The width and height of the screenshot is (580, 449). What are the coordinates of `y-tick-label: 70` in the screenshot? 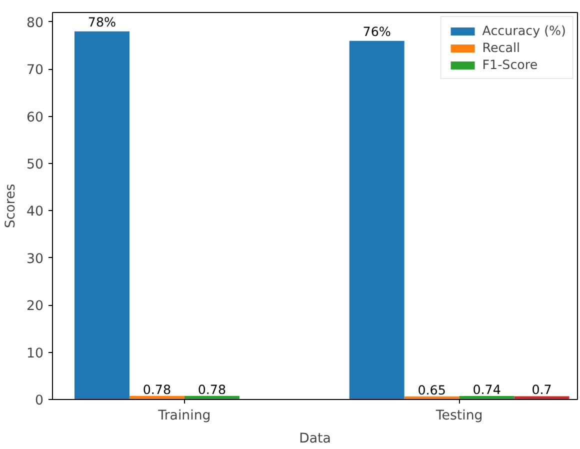 It's located at (35, 70).